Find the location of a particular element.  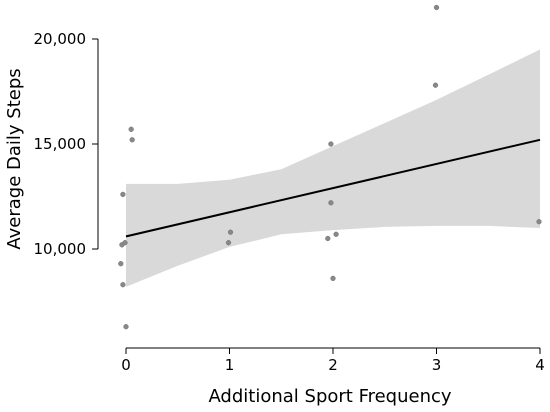

y-tick-label: 20,000 is located at coordinates (60, 39).